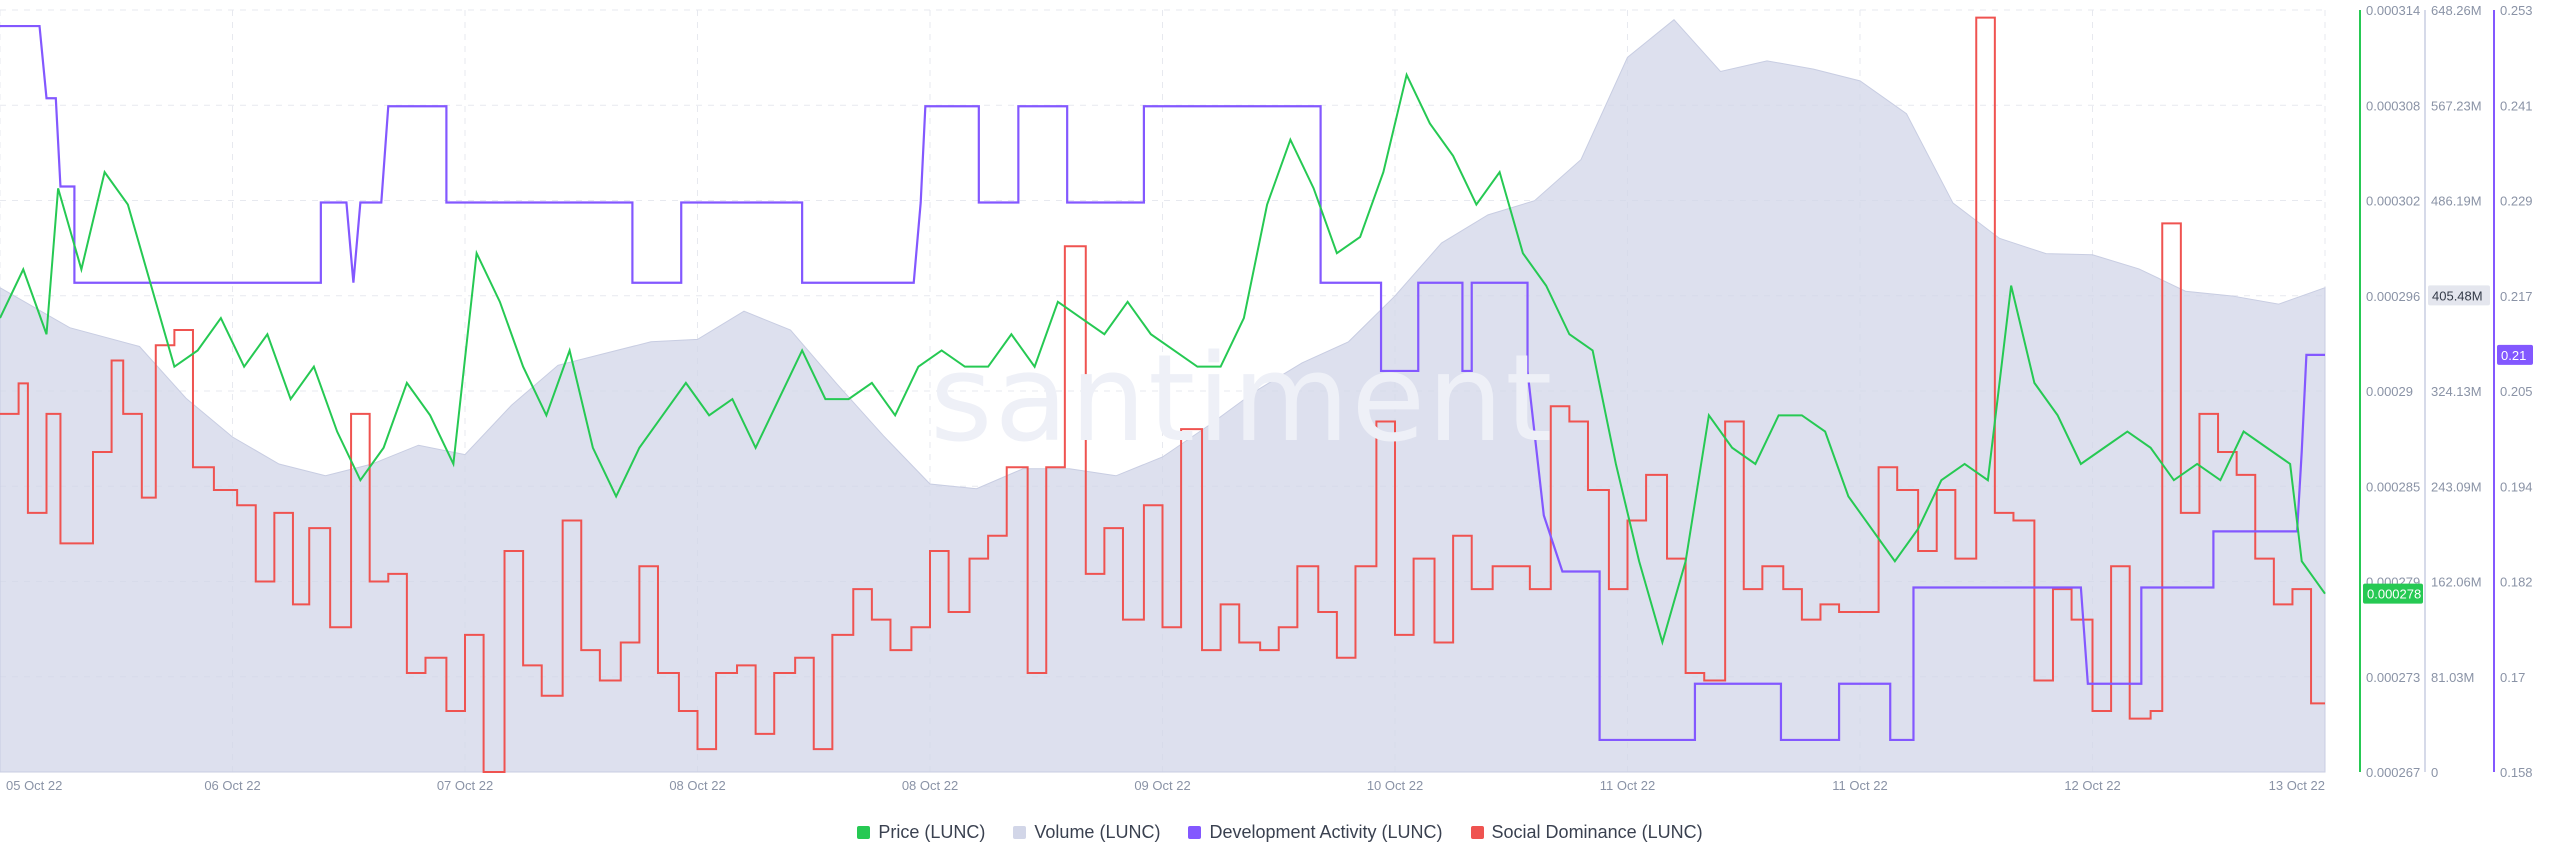 This screenshot has height=867, width=2560. I want to click on tick-label-price: 0.00029, so click(2389, 391).